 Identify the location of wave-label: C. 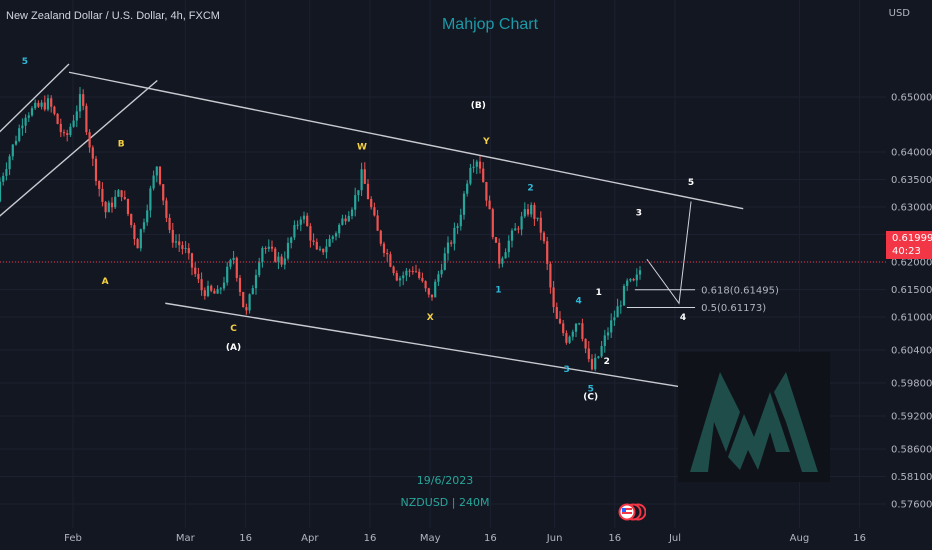
(233, 329).